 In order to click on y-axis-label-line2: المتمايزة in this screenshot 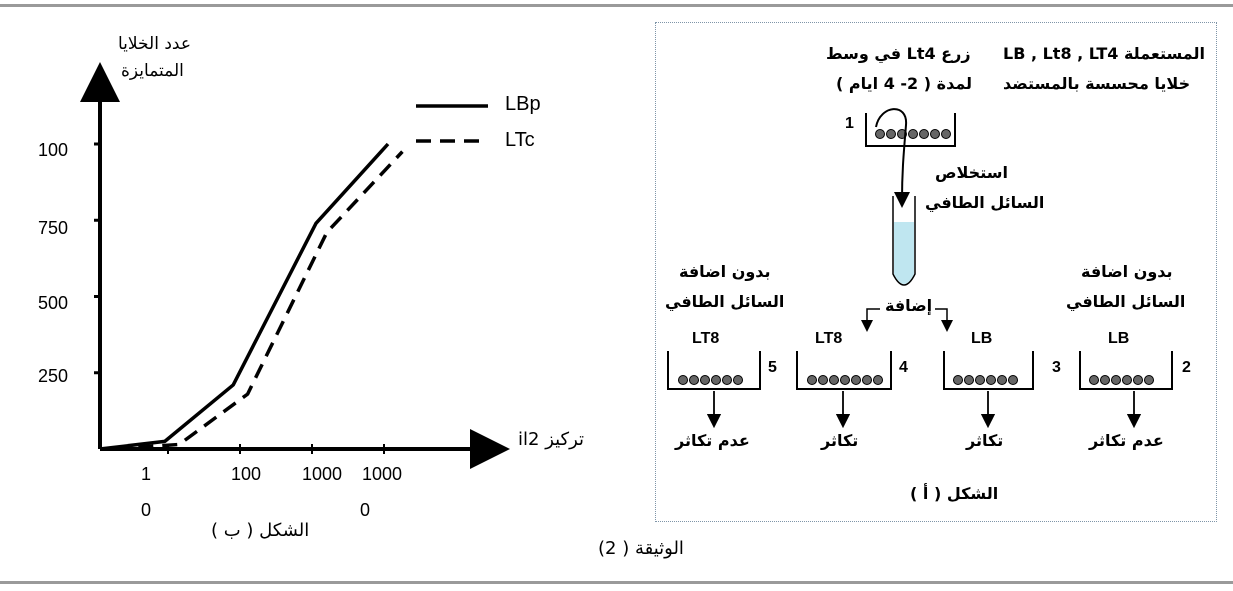, I will do `click(152, 71)`.